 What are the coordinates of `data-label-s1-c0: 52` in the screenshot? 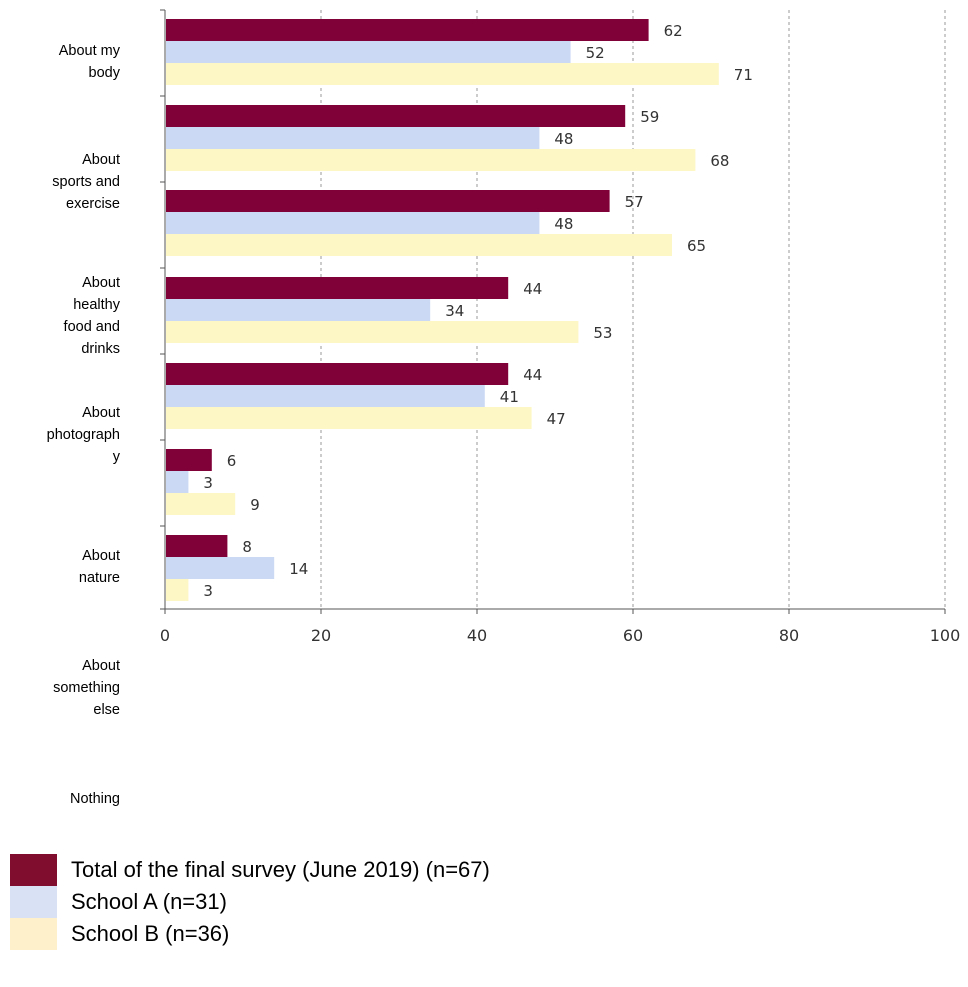 It's located at (595, 53).